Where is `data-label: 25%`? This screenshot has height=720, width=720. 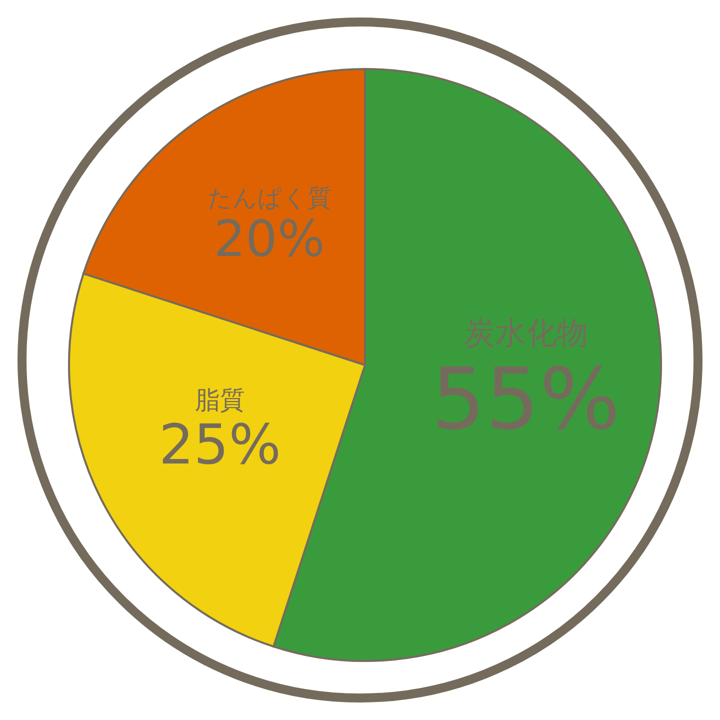 data-label: 25% is located at coordinates (220, 444).